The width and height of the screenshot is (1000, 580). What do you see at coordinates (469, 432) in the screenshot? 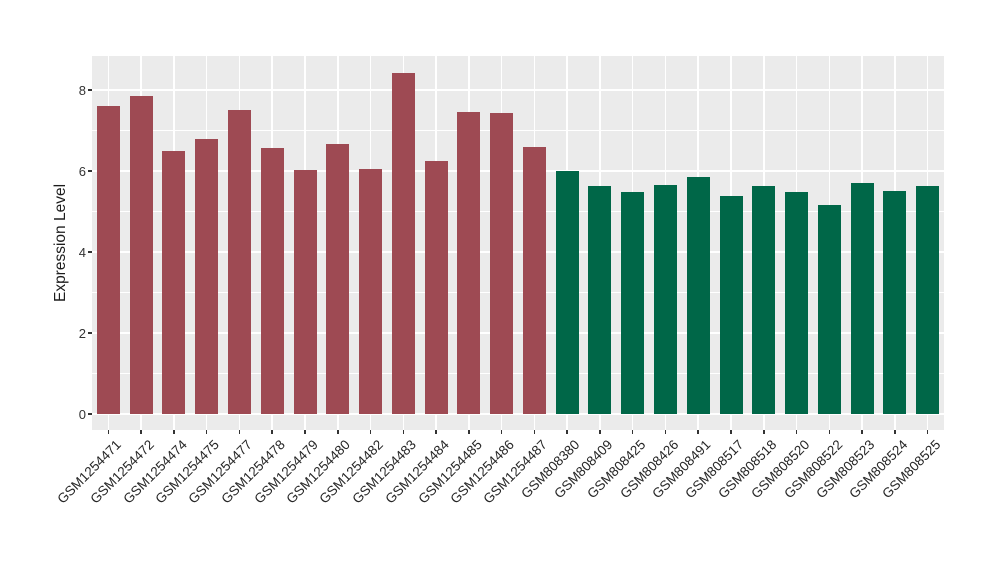
I see `x-tick-GSM1254485` at bounding box center [469, 432].